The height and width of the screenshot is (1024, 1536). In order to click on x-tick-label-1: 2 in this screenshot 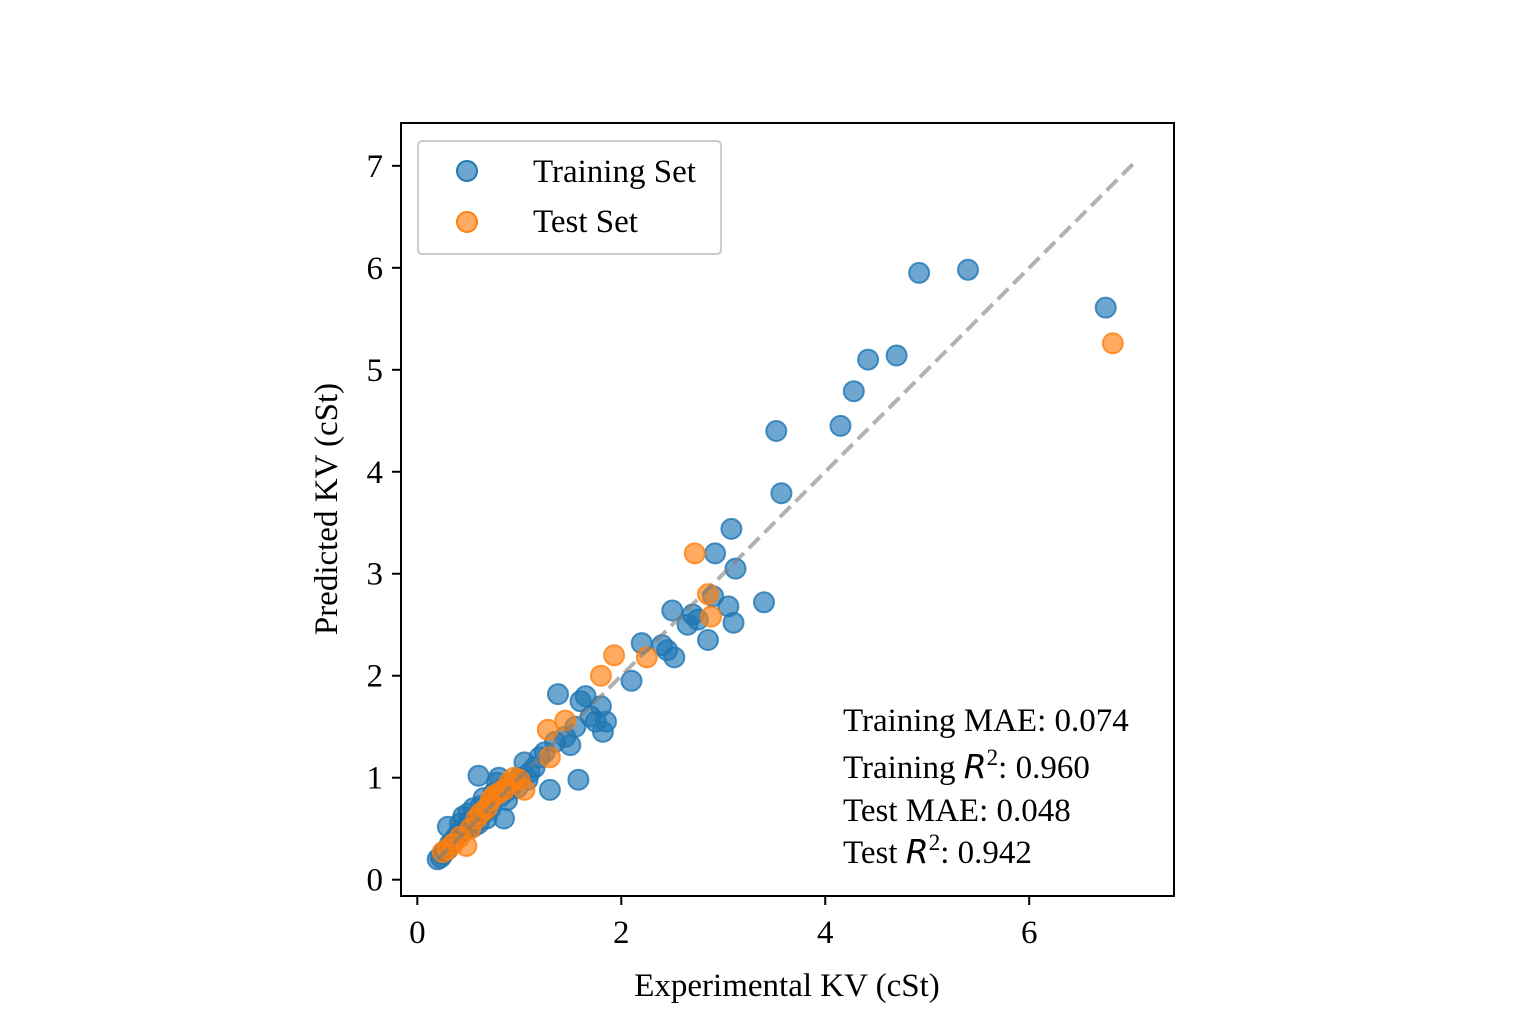, I will do `click(621, 933)`.